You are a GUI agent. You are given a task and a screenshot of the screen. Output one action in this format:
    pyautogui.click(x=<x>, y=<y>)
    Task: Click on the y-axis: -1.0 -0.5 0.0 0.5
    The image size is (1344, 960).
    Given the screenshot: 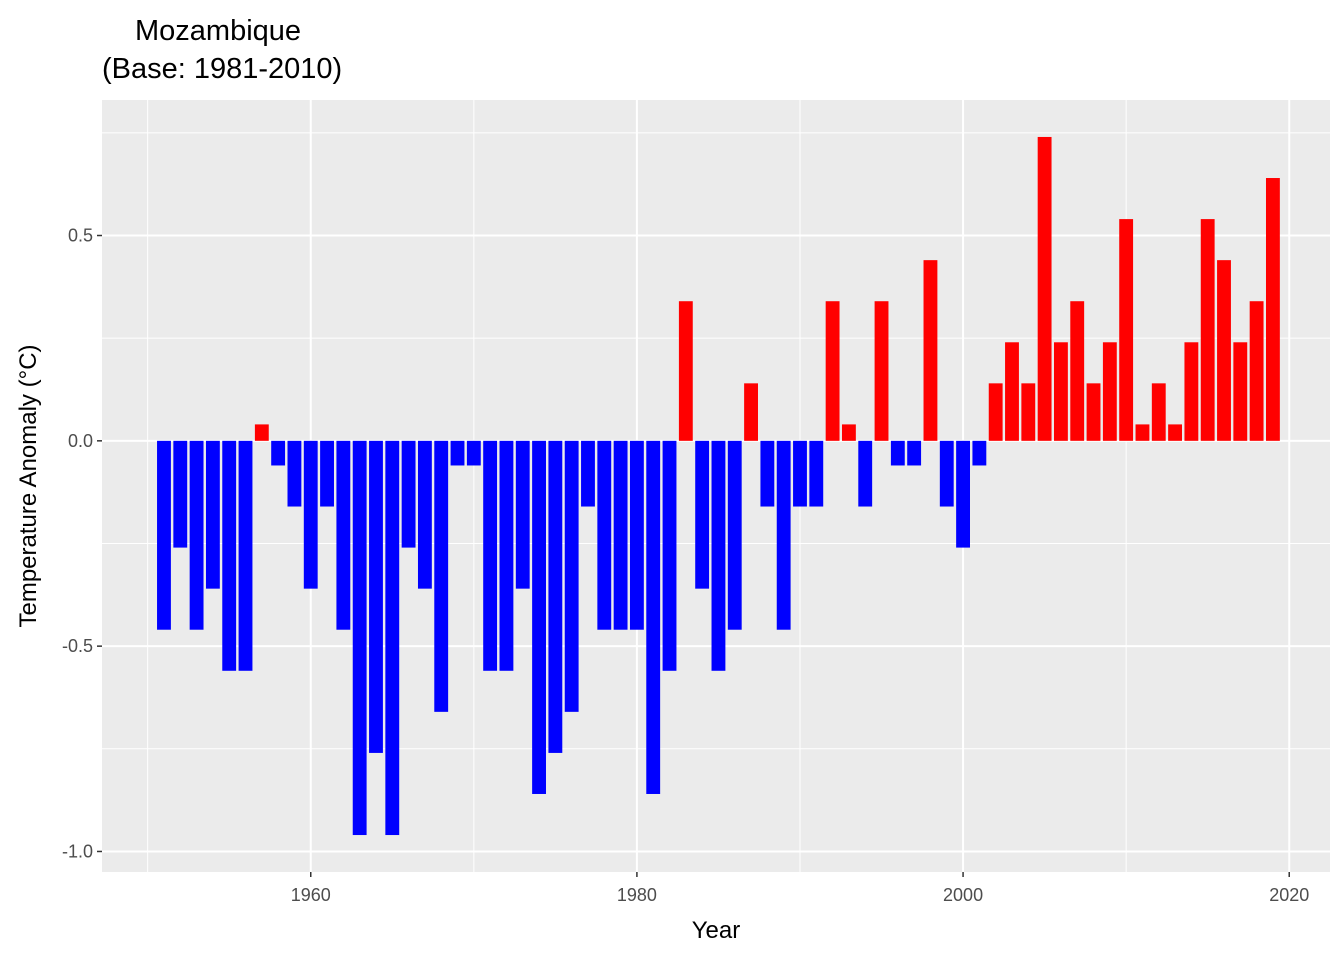 What is the action you would take?
    pyautogui.click(x=82, y=543)
    